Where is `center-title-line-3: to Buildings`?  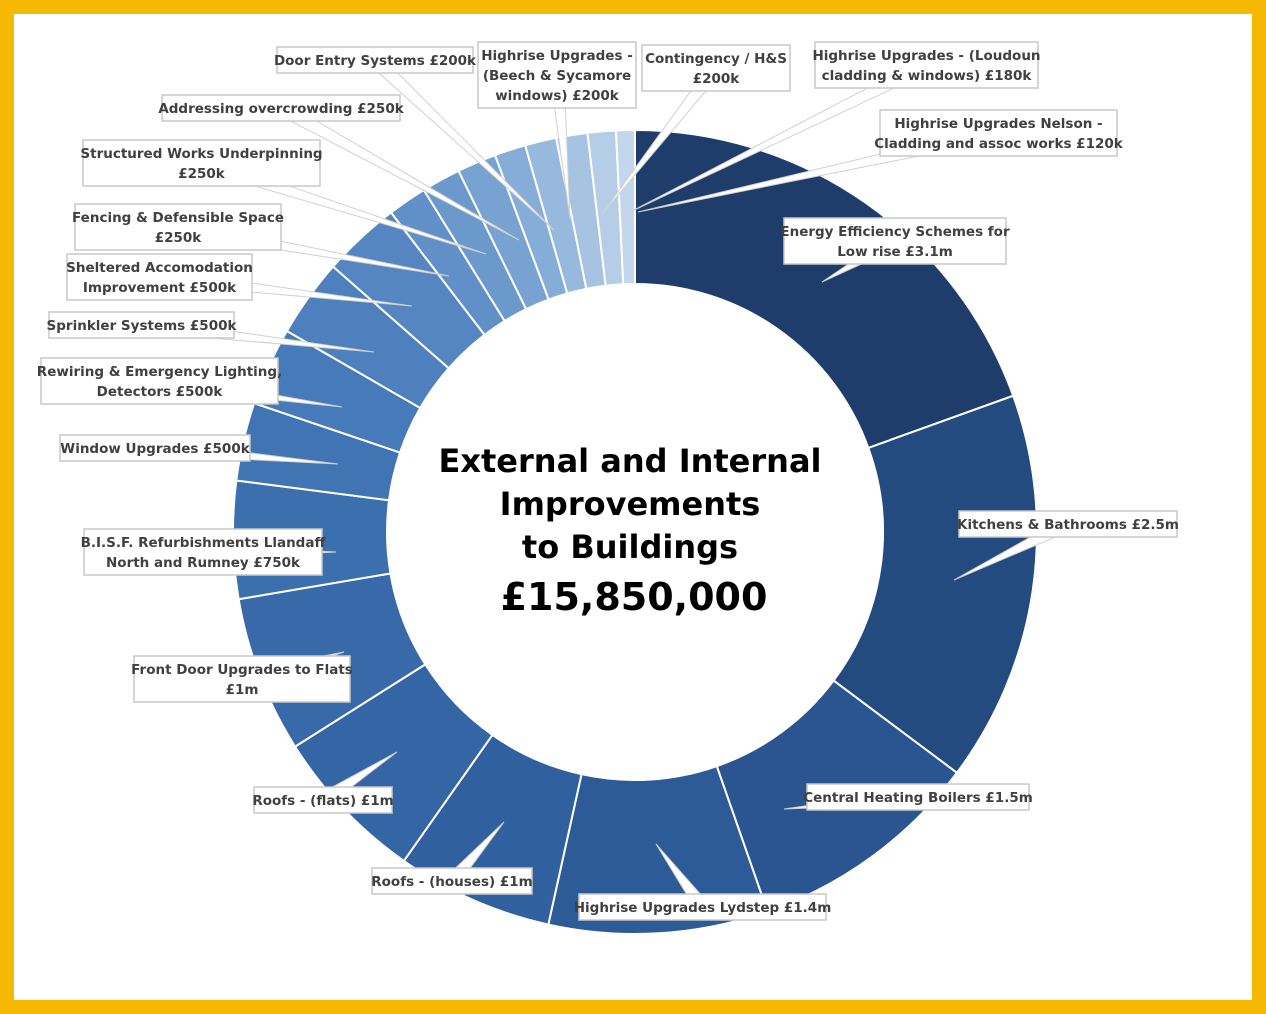 center-title-line-3: to Buildings is located at coordinates (630, 547).